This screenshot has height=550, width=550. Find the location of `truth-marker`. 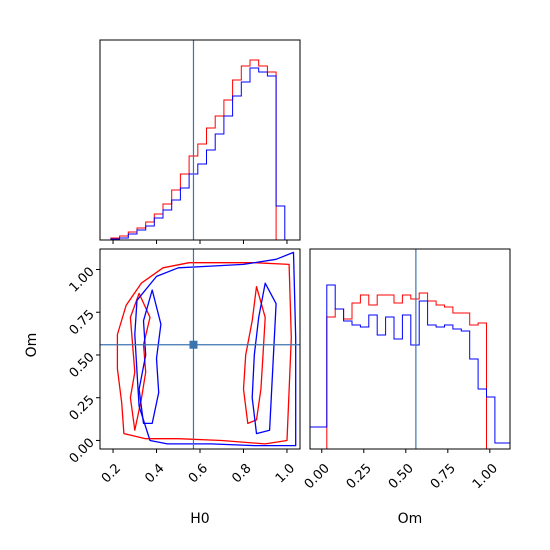

truth-marker is located at coordinates (193, 344).